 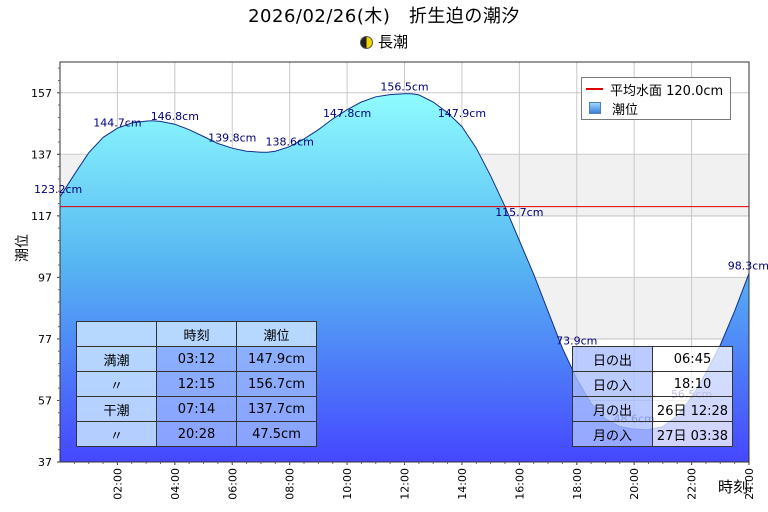 What do you see at coordinates (232, 138) in the screenshot?
I see `point-value-label: 139.8cm` at bounding box center [232, 138].